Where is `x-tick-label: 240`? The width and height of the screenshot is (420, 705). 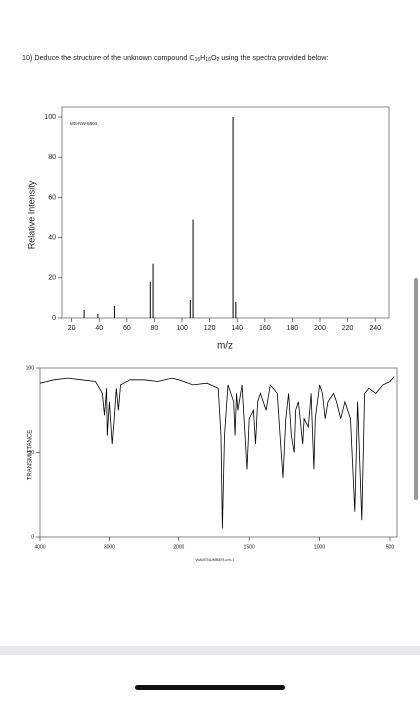
x-tick-label: 240 is located at coordinates (375, 328).